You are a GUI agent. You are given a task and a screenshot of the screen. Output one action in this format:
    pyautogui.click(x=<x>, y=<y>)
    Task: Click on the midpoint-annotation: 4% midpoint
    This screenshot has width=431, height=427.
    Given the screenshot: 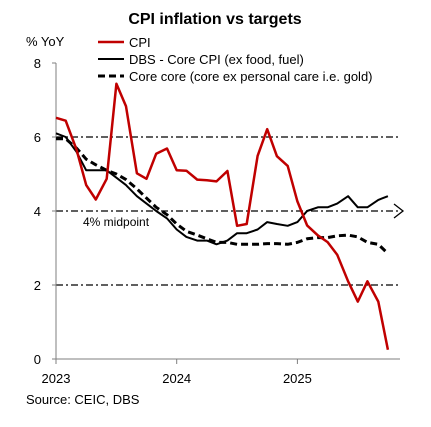 What is the action you would take?
    pyautogui.click(x=116, y=222)
    